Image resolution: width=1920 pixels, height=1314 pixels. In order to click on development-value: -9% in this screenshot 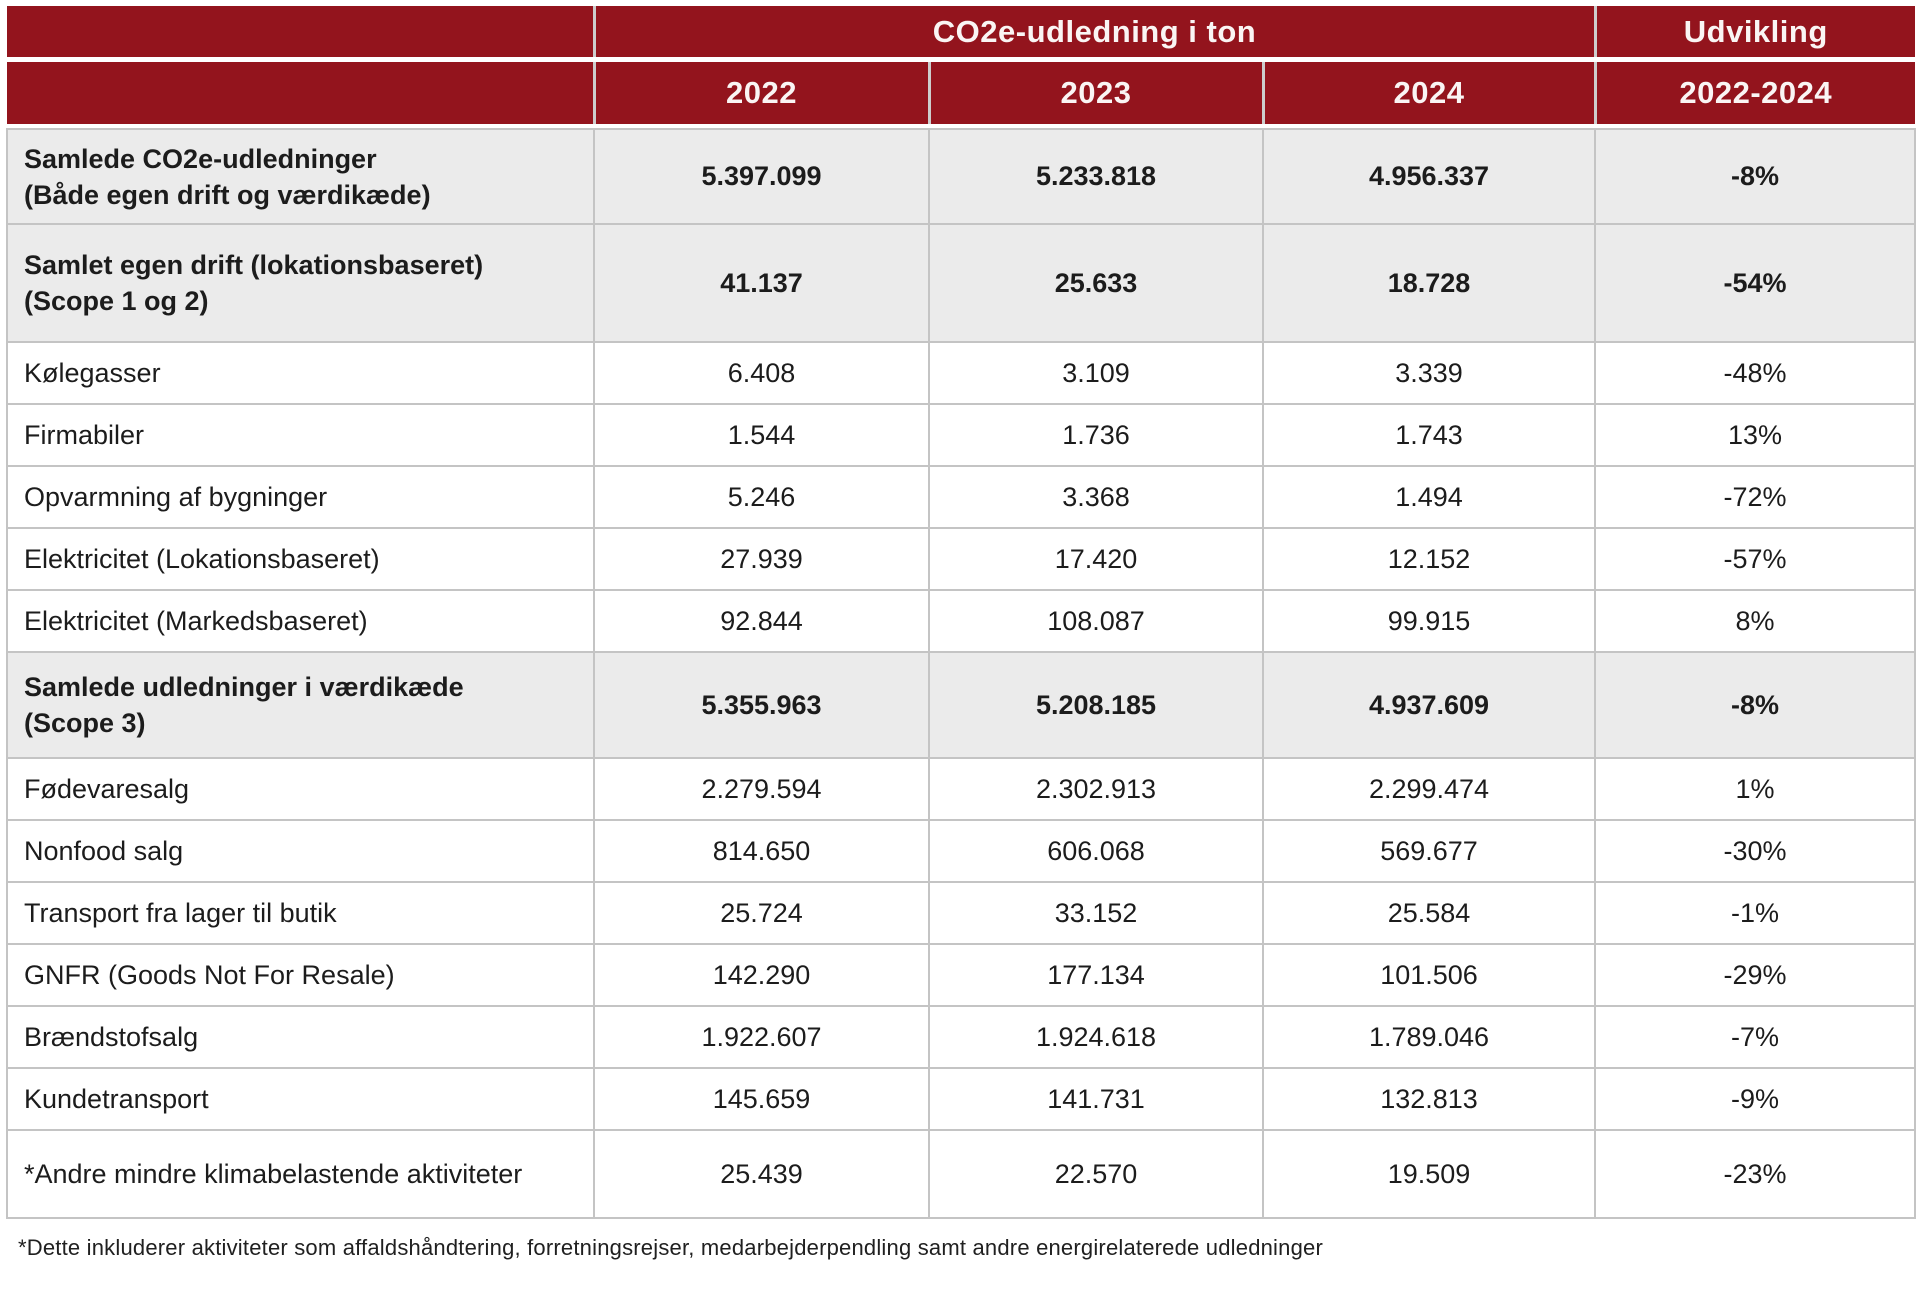, I will do `click(1755, 1099)`.